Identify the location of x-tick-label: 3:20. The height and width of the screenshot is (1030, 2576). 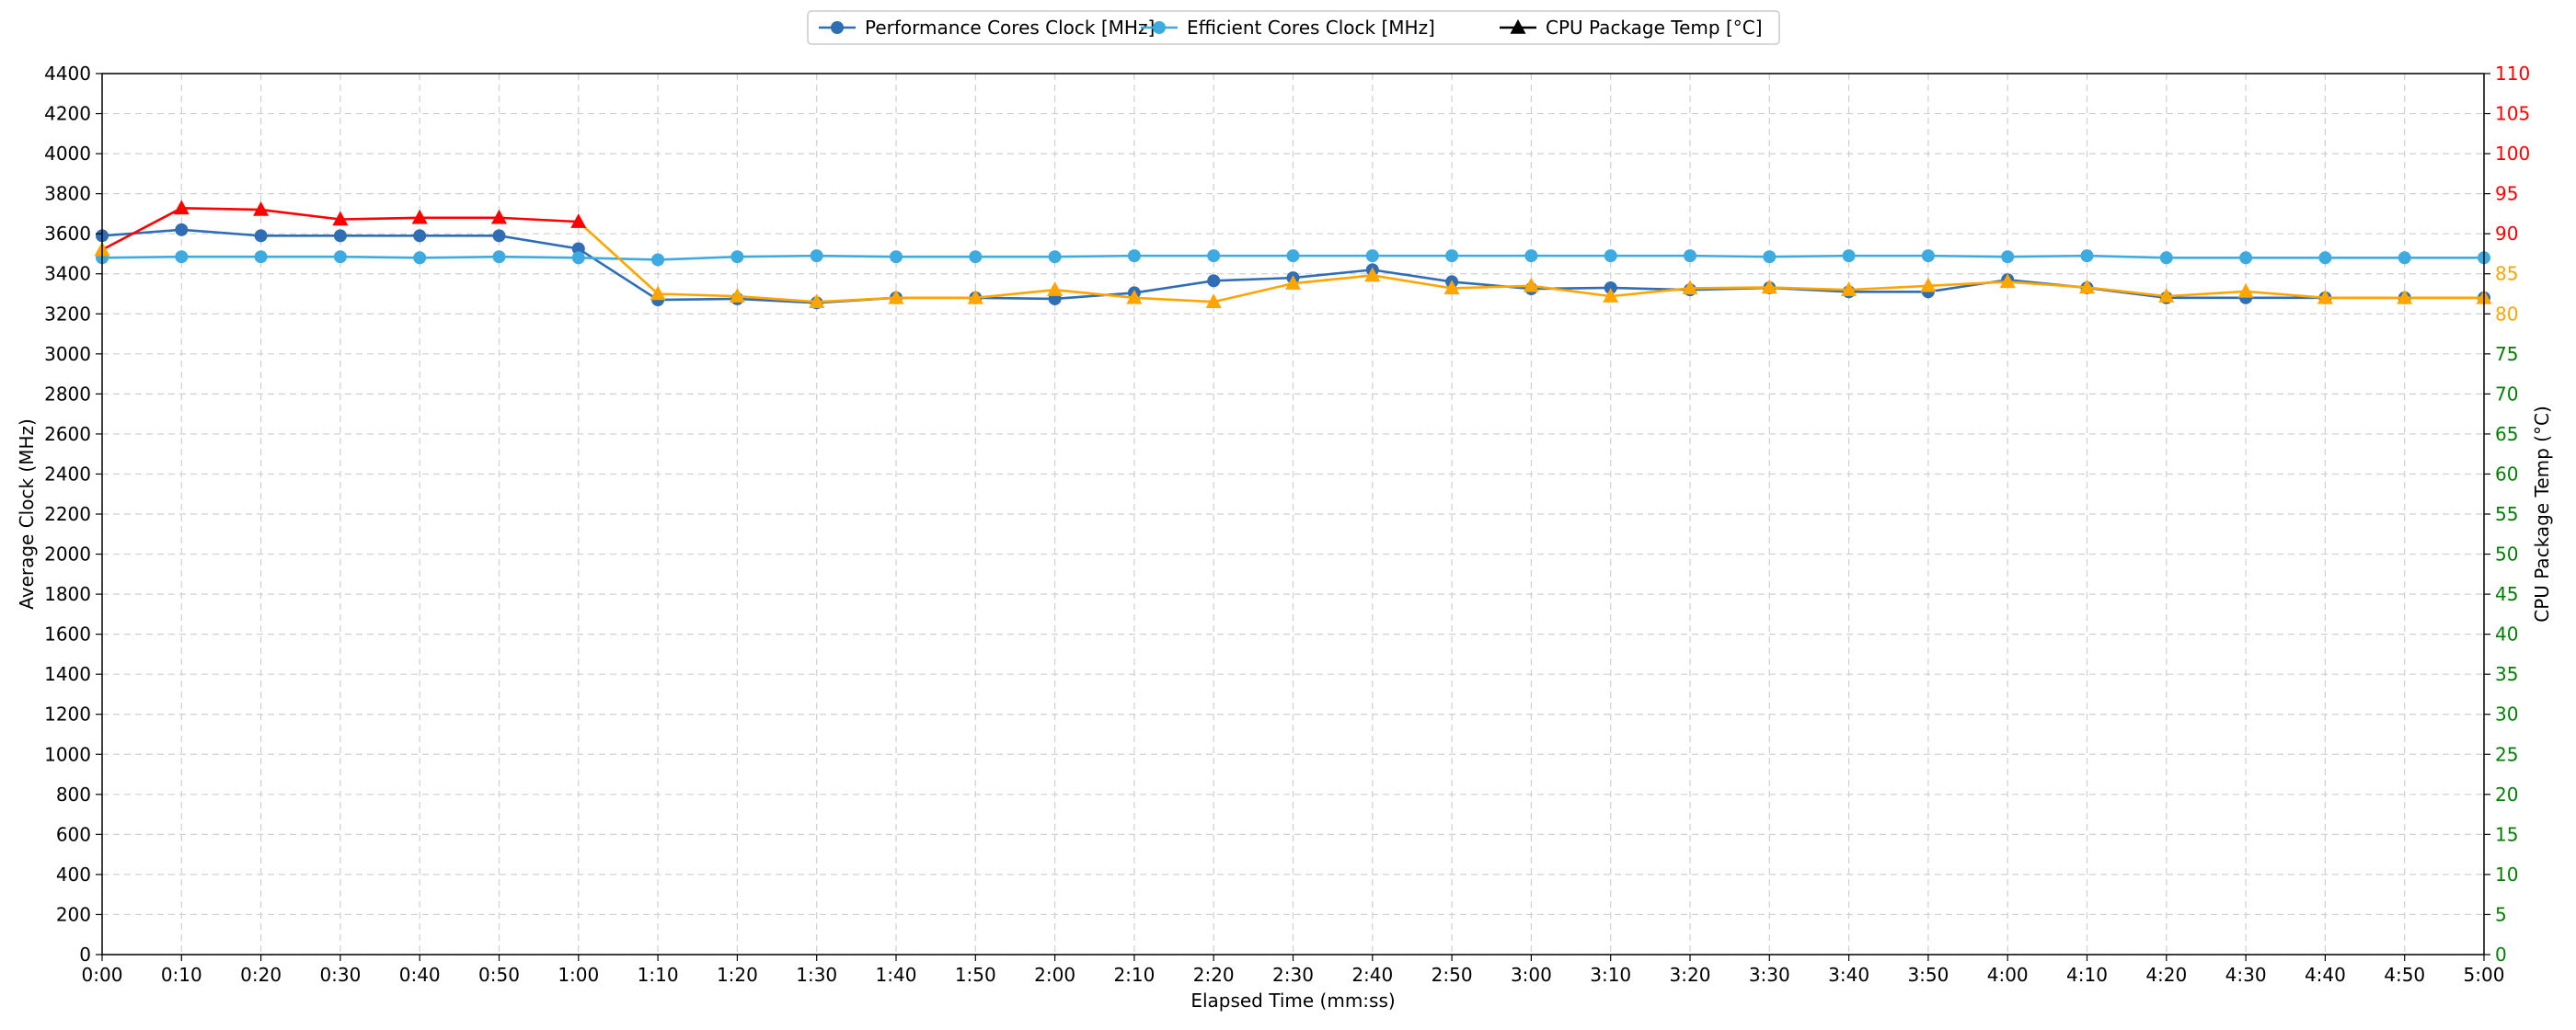
(1690, 975).